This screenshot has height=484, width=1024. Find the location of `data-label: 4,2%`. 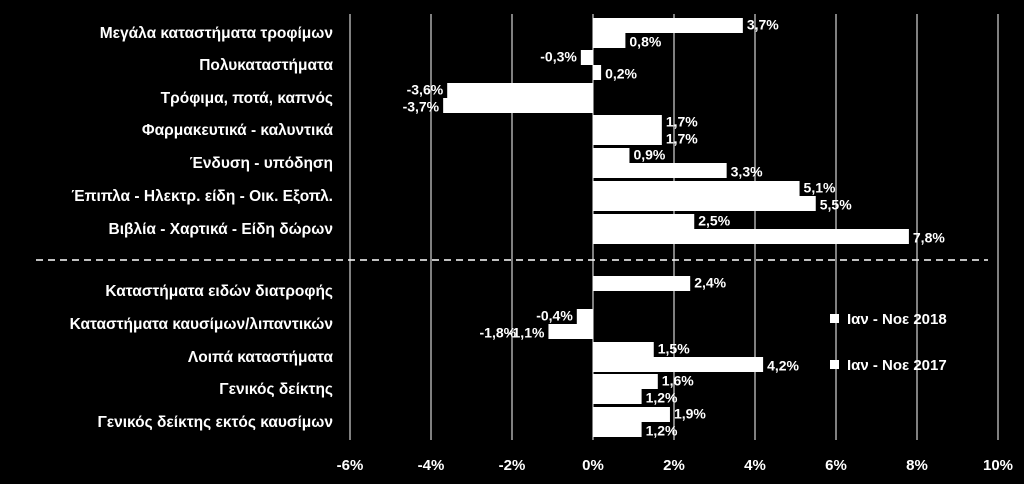

data-label: 4,2% is located at coordinates (783, 366).